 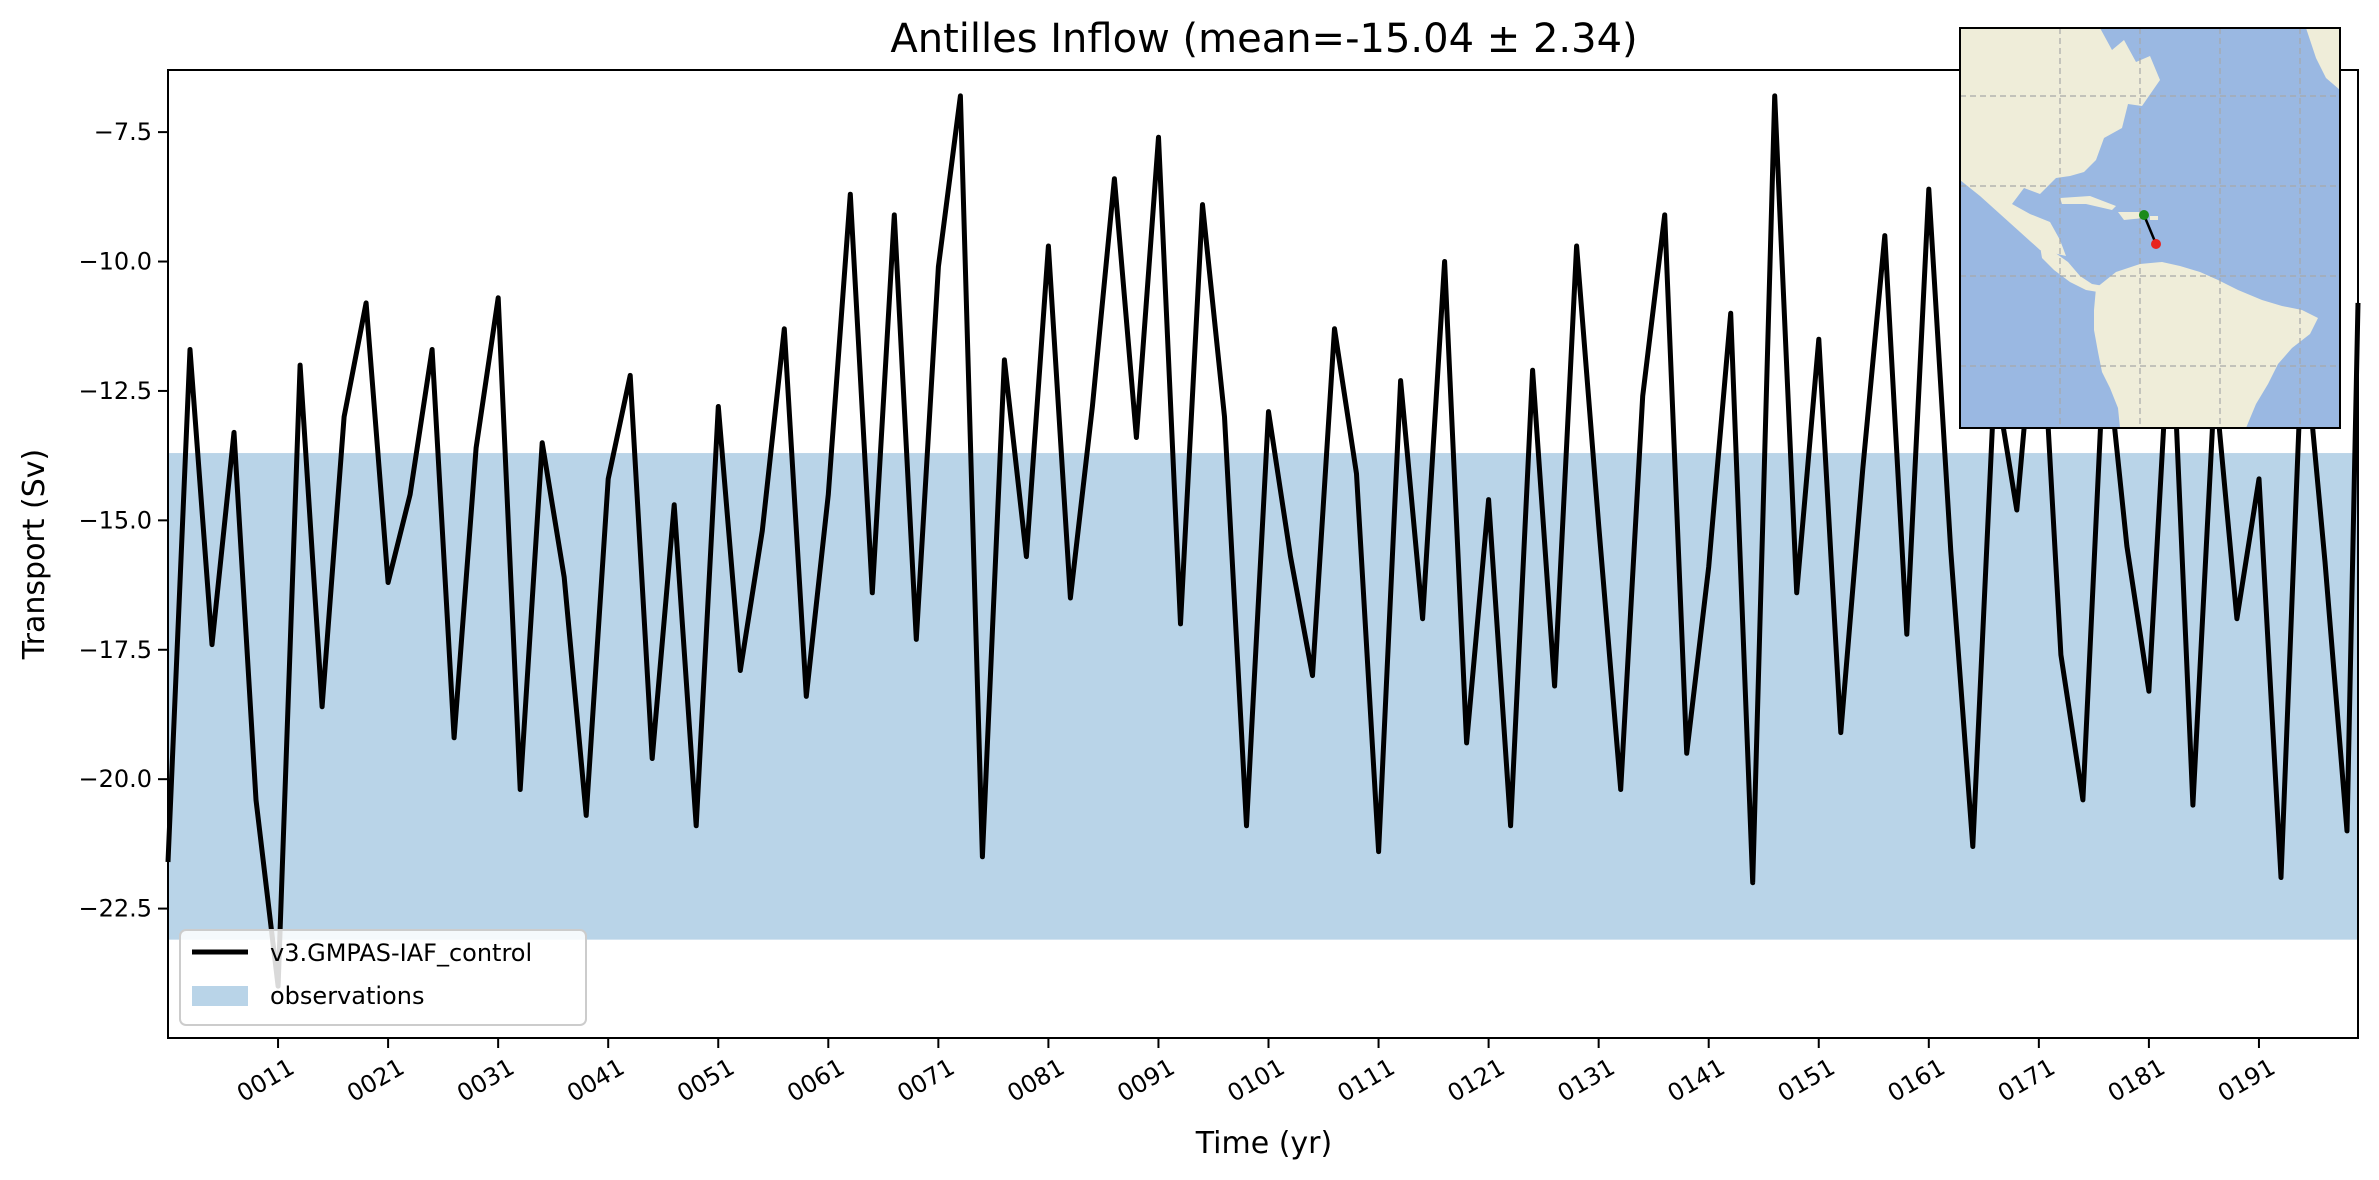 I want to click on map-section-start-point, so click(x=2144, y=215).